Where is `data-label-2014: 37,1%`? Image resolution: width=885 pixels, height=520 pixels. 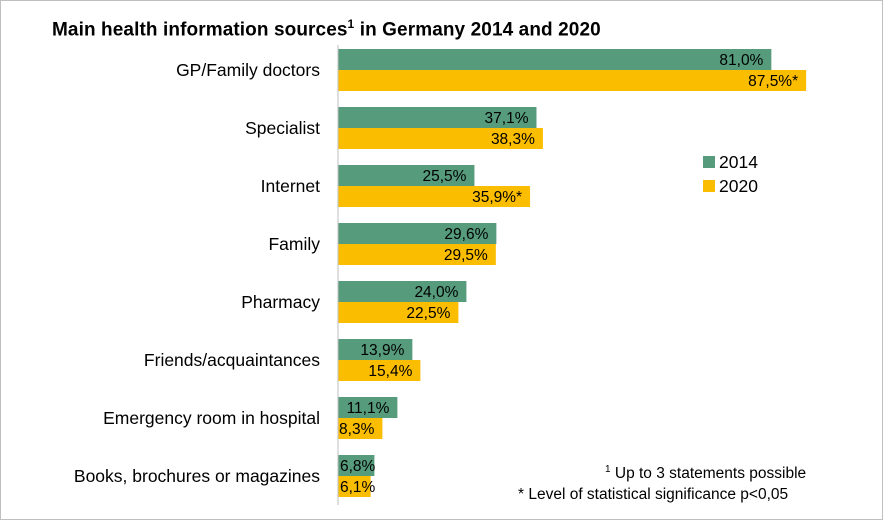 data-label-2014: 37,1% is located at coordinates (507, 118).